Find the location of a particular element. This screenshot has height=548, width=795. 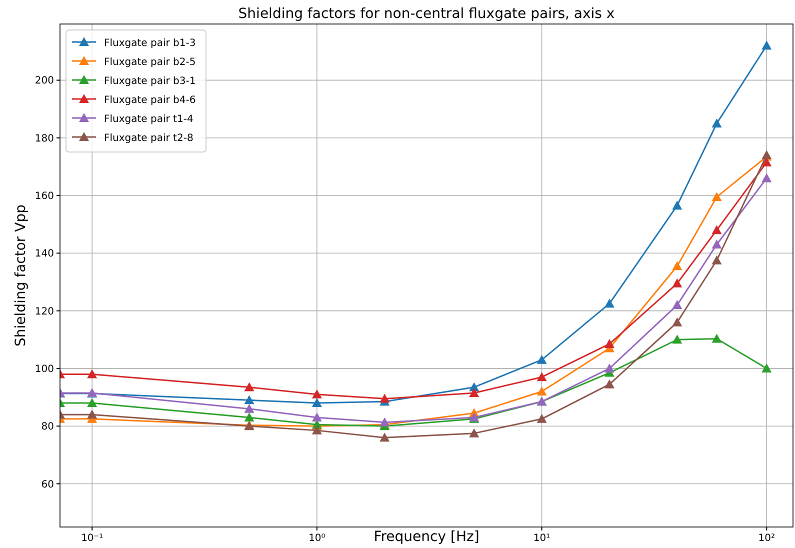

y-tick-label: 180 is located at coordinates (44, 138).